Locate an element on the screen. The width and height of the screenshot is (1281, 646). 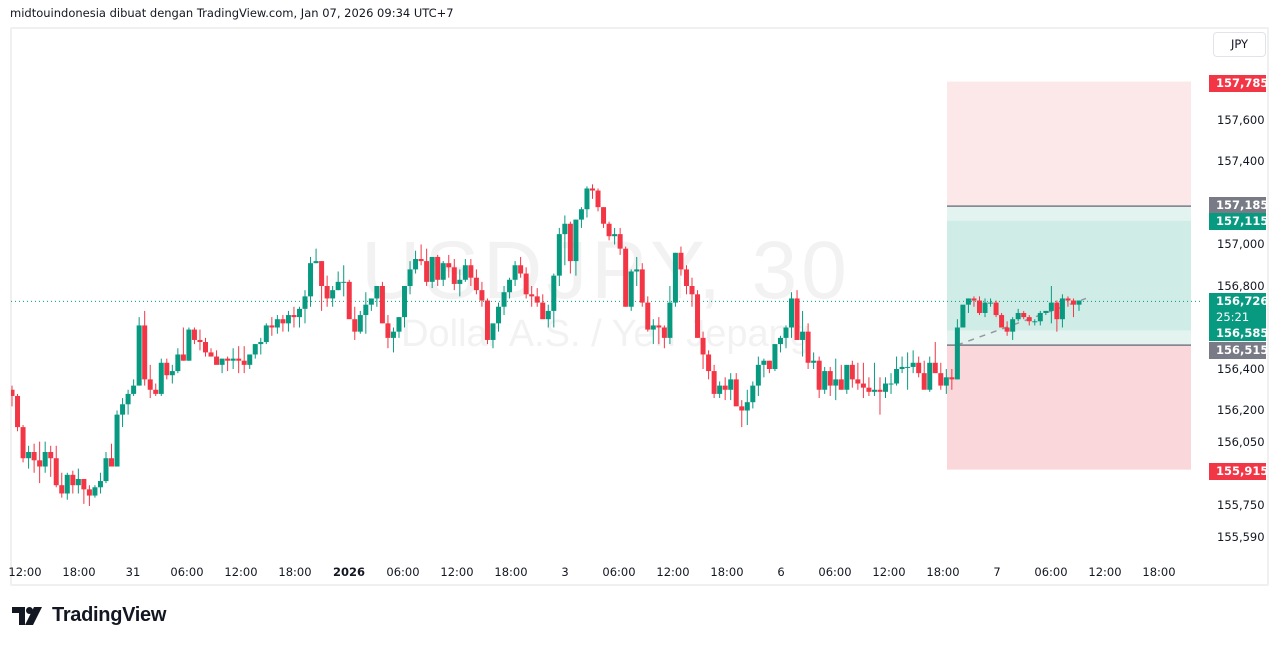
price-badge-red: 157,785 is located at coordinates (1238, 83).